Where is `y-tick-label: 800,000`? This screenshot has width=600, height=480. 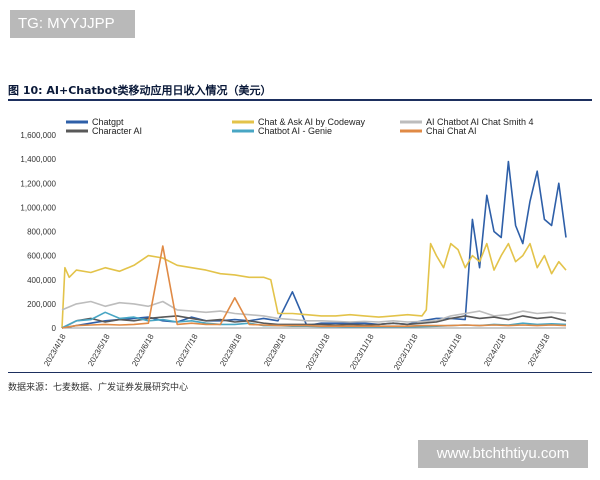
y-tick-label: 800,000 is located at coordinates (41, 232).